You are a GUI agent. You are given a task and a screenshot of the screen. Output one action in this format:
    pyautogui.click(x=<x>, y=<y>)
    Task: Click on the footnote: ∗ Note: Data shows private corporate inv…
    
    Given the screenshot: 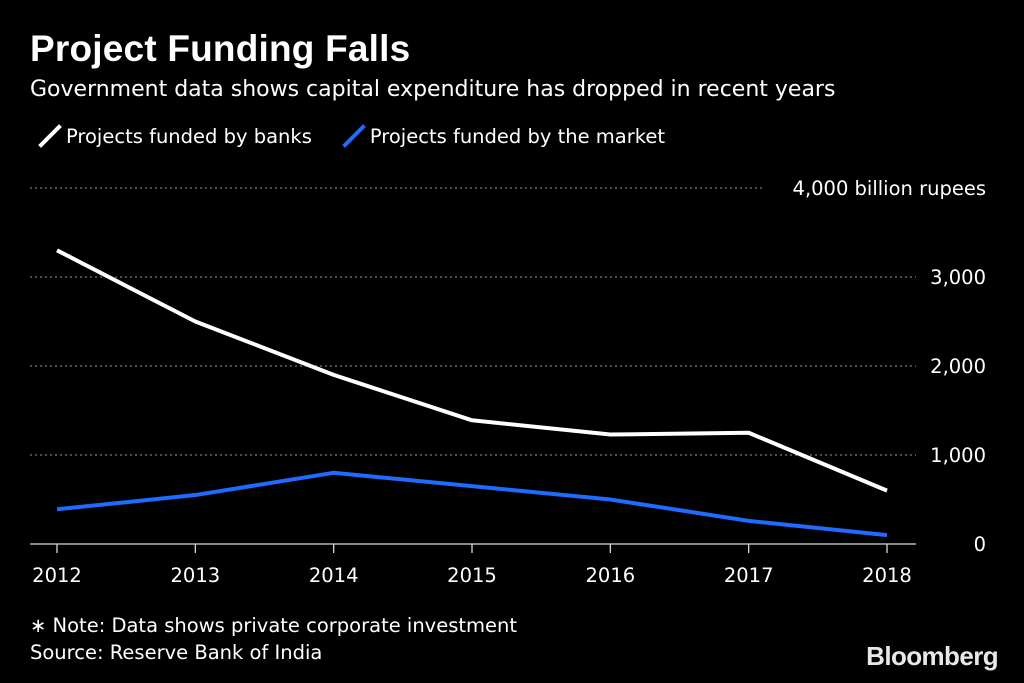 What is the action you would take?
    pyautogui.click(x=273, y=639)
    